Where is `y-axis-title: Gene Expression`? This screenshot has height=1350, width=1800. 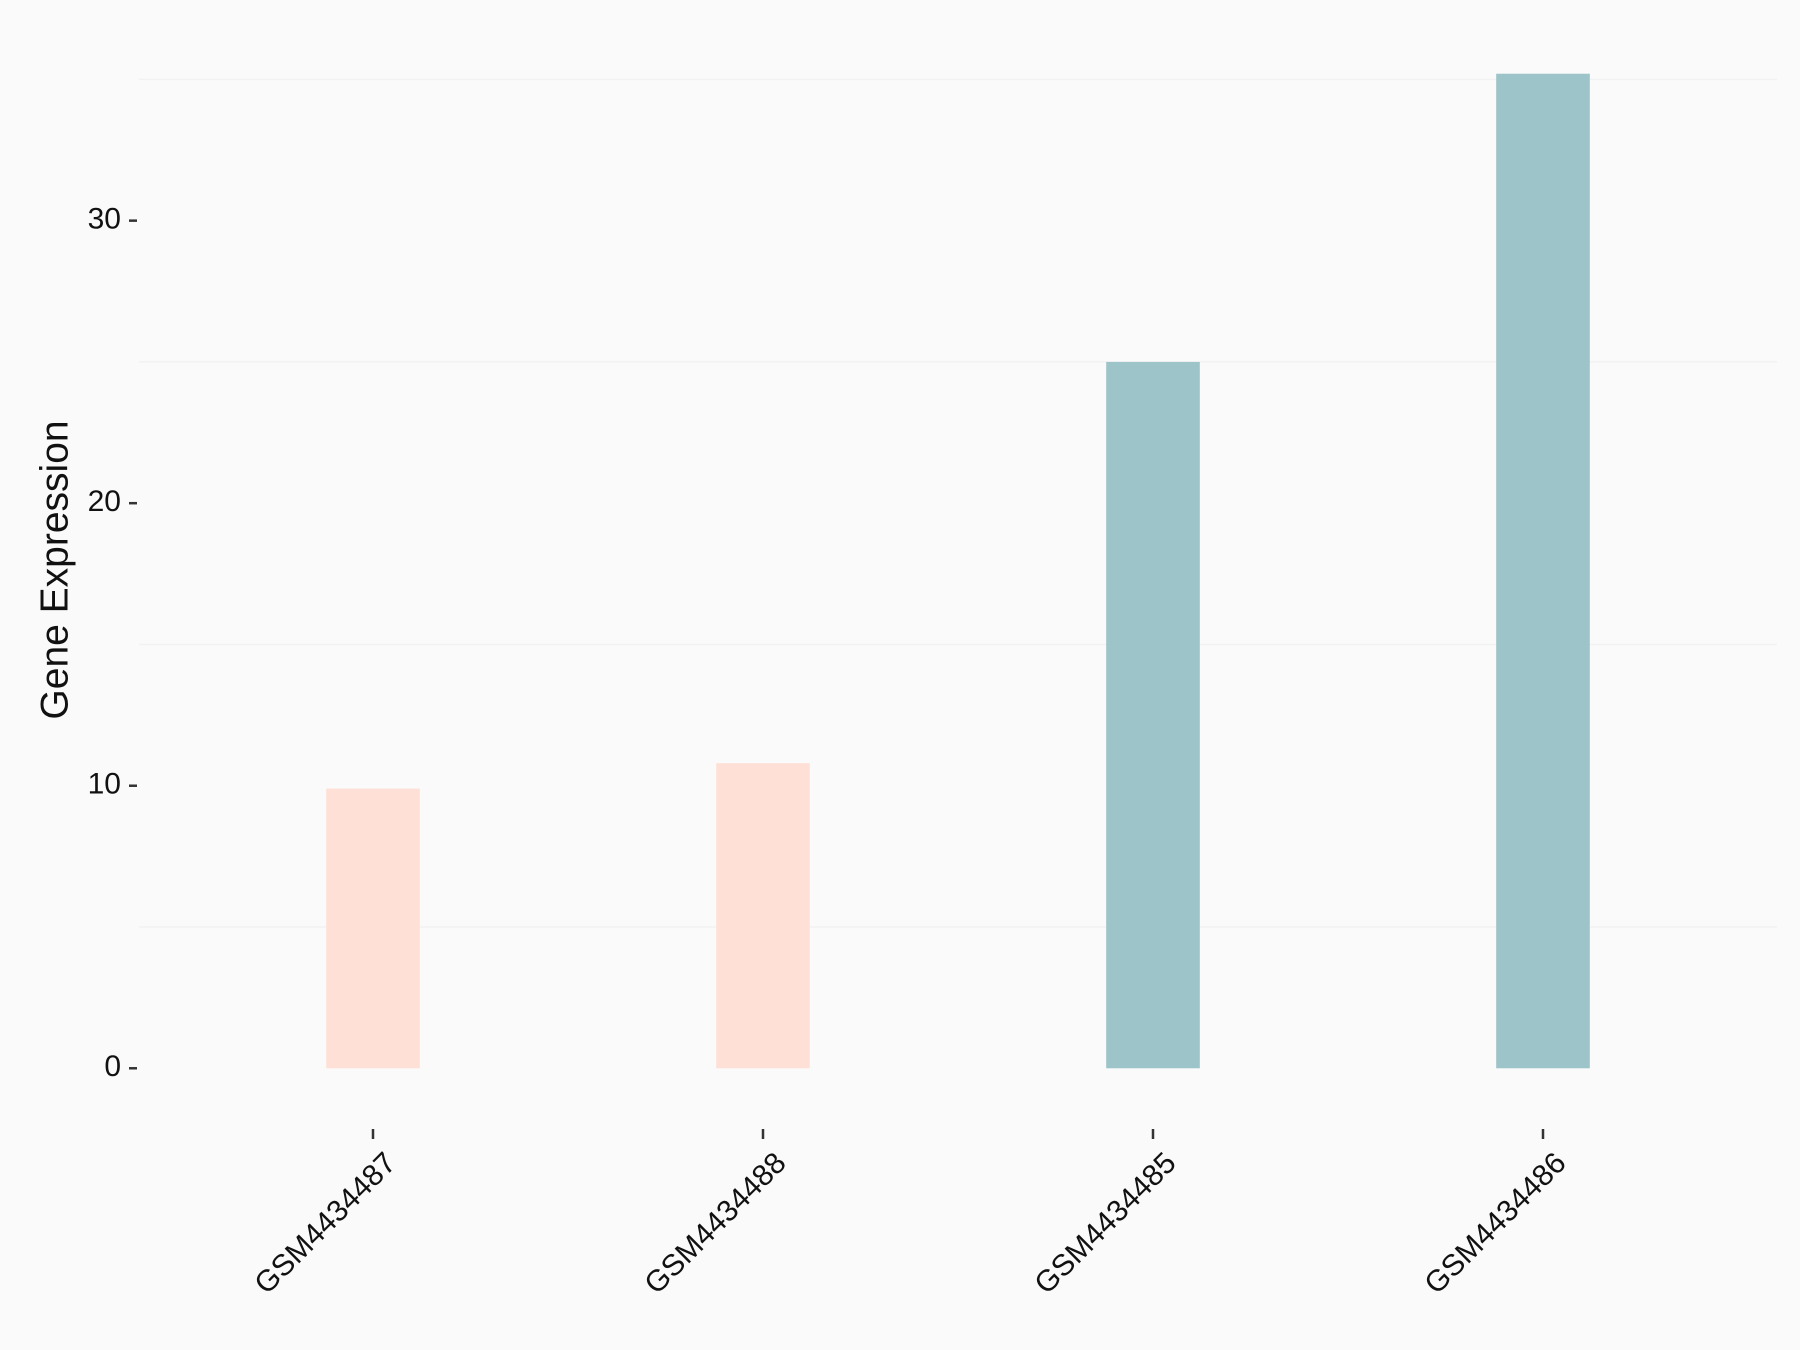 y-axis-title: Gene Expression is located at coordinates (54, 569).